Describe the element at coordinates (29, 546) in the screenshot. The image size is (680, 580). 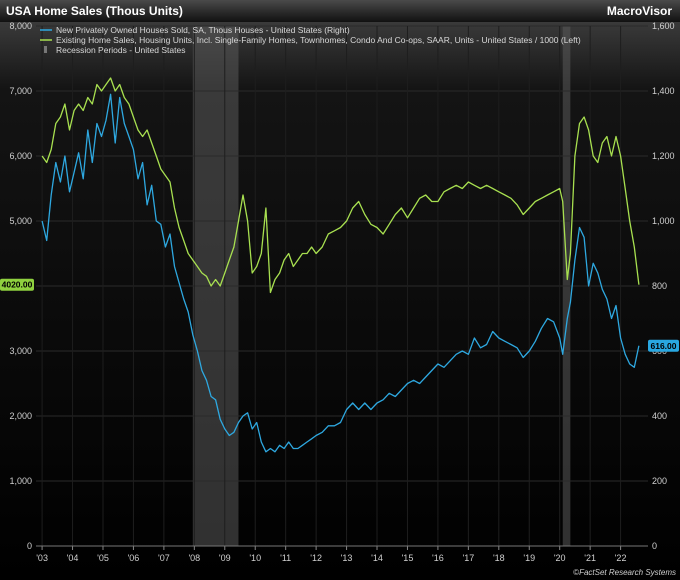
I see `left-tick-label: 0` at that location.